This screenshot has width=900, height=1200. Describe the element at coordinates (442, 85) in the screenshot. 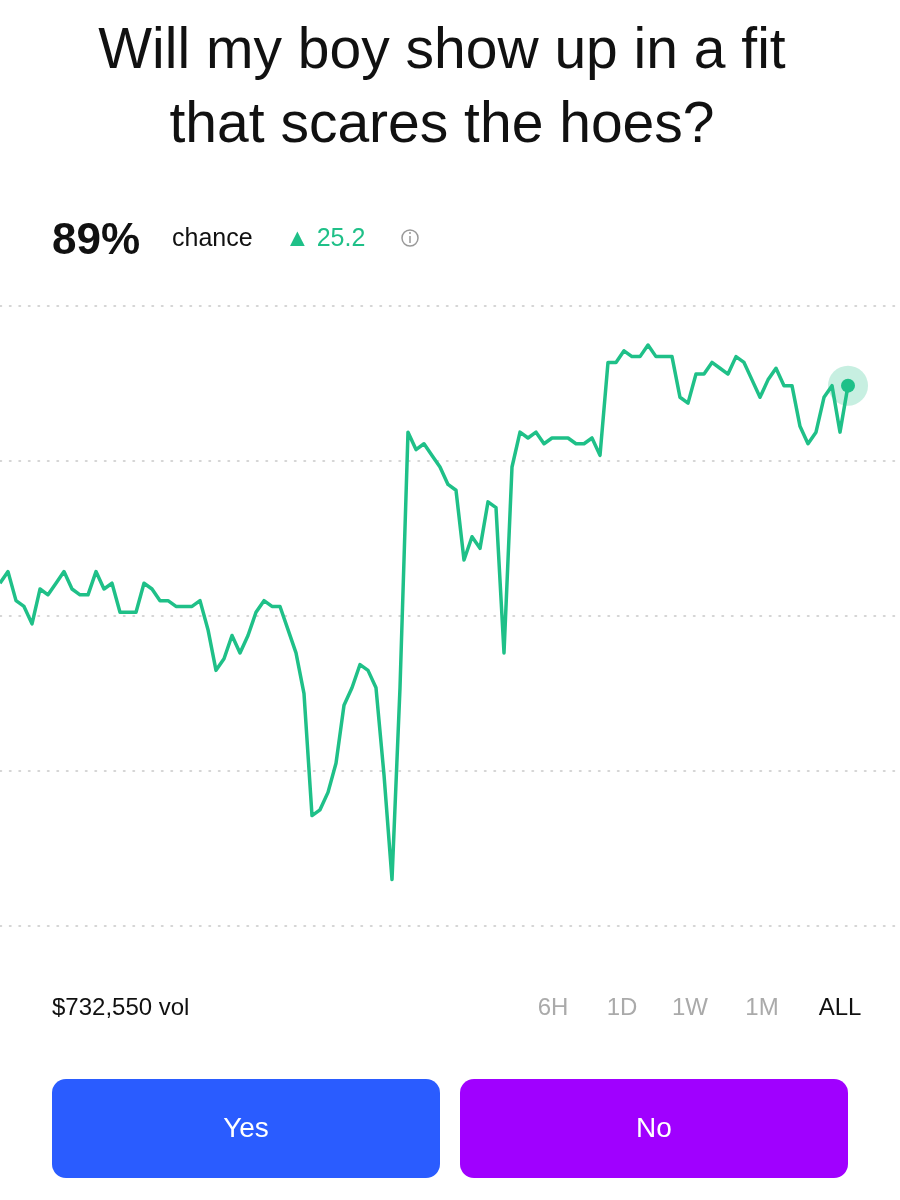

I see `chart-title: Will my boy show up in a fit that scares the hoes?` at that location.